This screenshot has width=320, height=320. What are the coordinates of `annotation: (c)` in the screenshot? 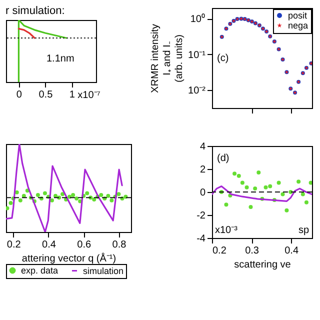 It's located at (223, 58).